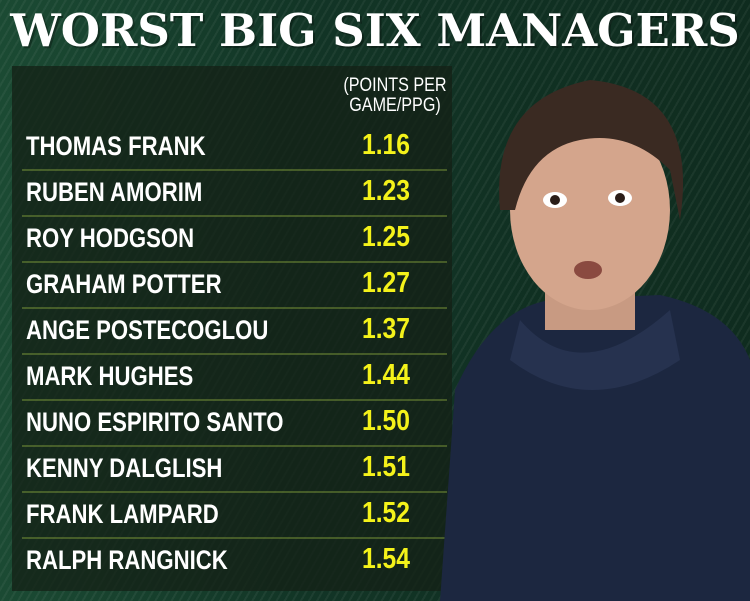 This screenshot has width=750, height=601. I want to click on table-row: KENNY DALGLISH 1.51, so click(234, 469).